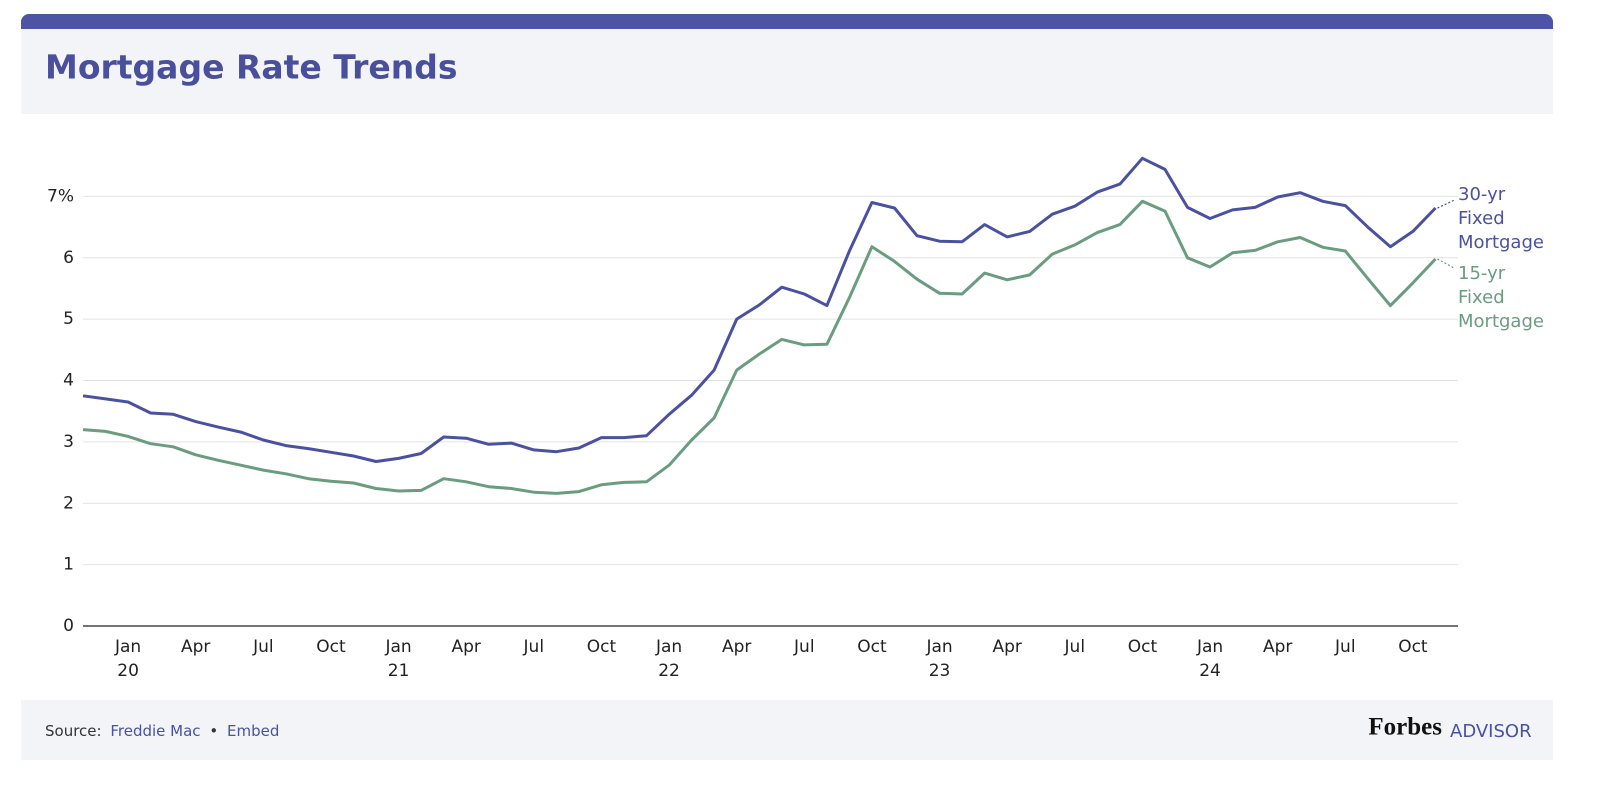  I want to click on series-label: 30-yr Fixed Mortgage, so click(1501, 218).